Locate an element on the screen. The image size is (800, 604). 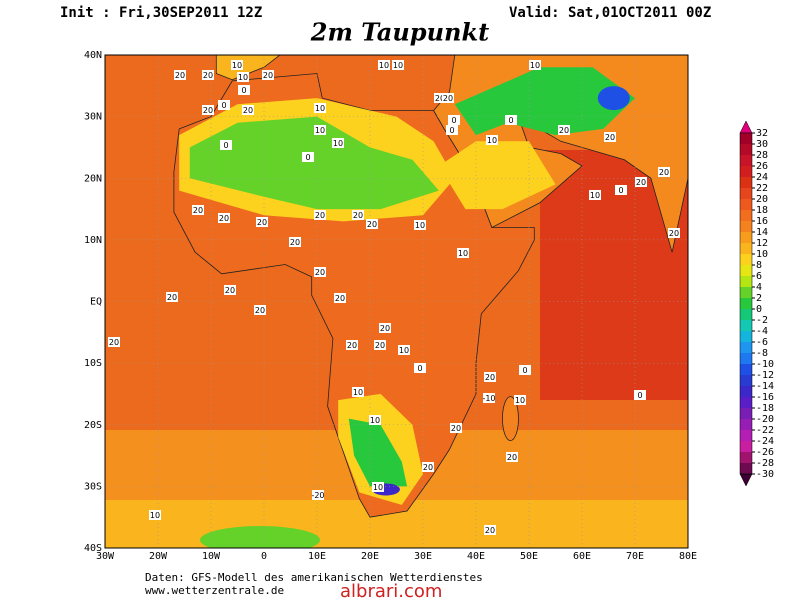
colorbar-label: 2 is located at coordinates (759, 298).